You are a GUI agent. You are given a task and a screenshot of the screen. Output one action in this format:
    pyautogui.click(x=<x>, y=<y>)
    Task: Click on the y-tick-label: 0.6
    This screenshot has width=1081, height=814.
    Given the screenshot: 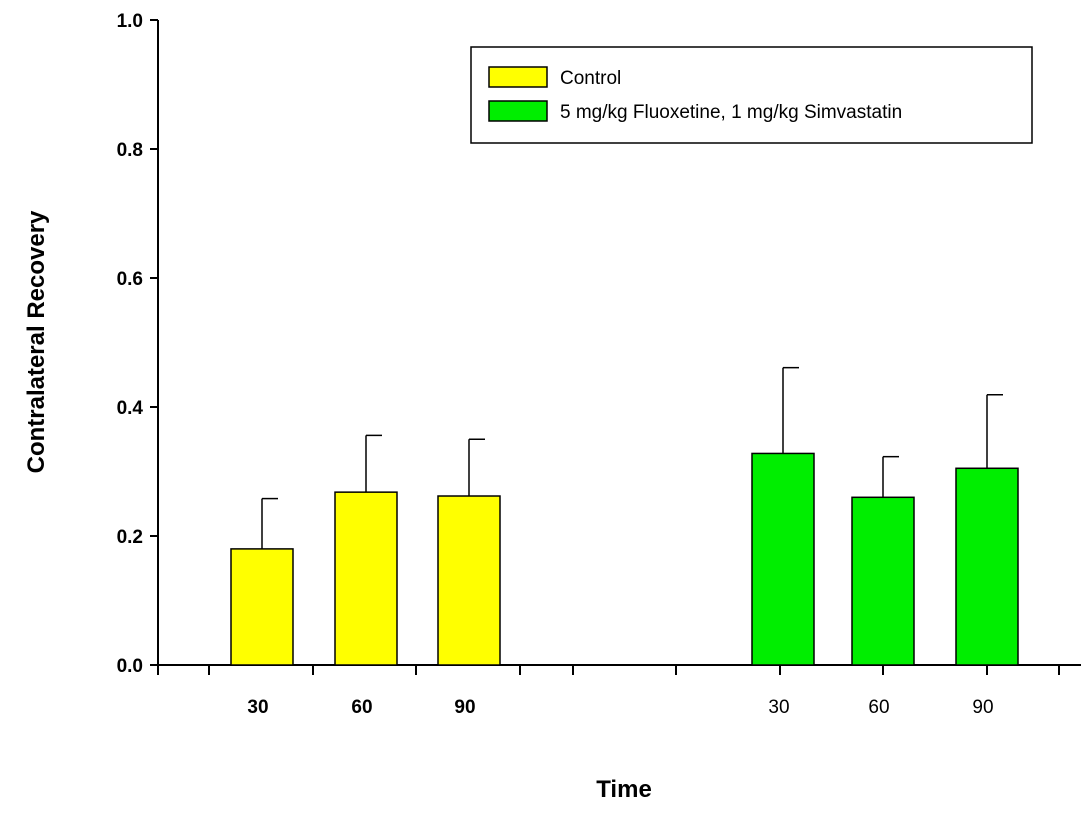 What is the action you would take?
    pyautogui.click(x=130, y=279)
    